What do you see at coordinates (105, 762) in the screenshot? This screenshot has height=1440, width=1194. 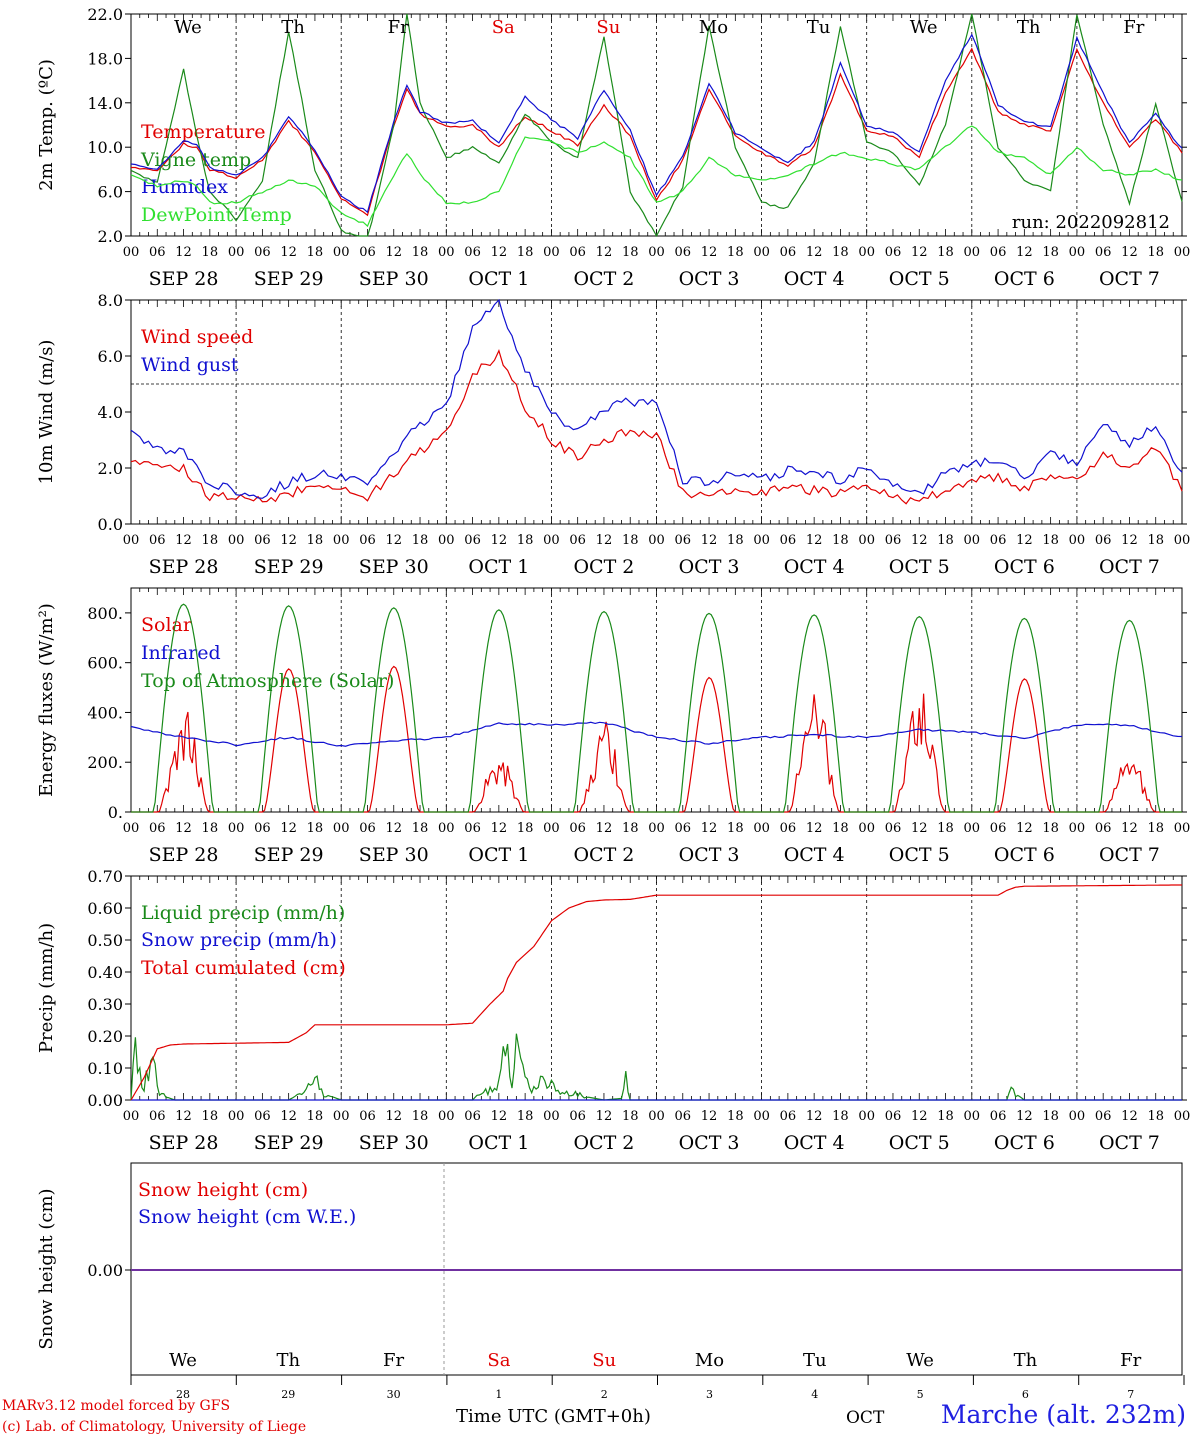 I see `y-tick-label: 200.` at bounding box center [105, 762].